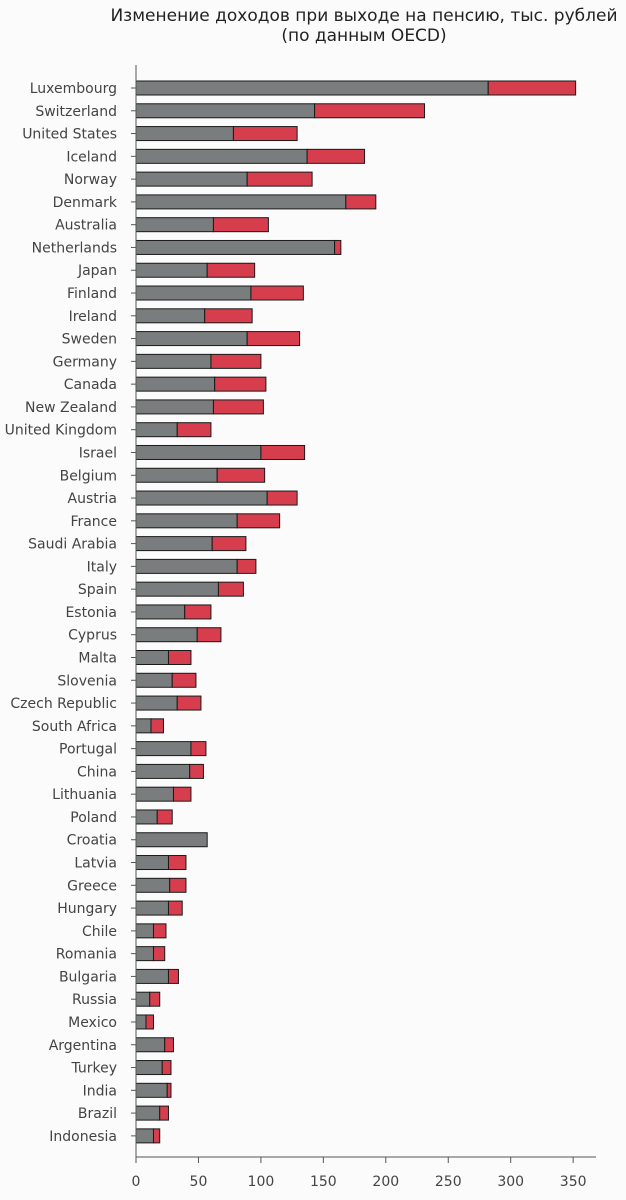  What do you see at coordinates (85, 203) in the screenshot?
I see `category-label-denmark: Denmark` at bounding box center [85, 203].